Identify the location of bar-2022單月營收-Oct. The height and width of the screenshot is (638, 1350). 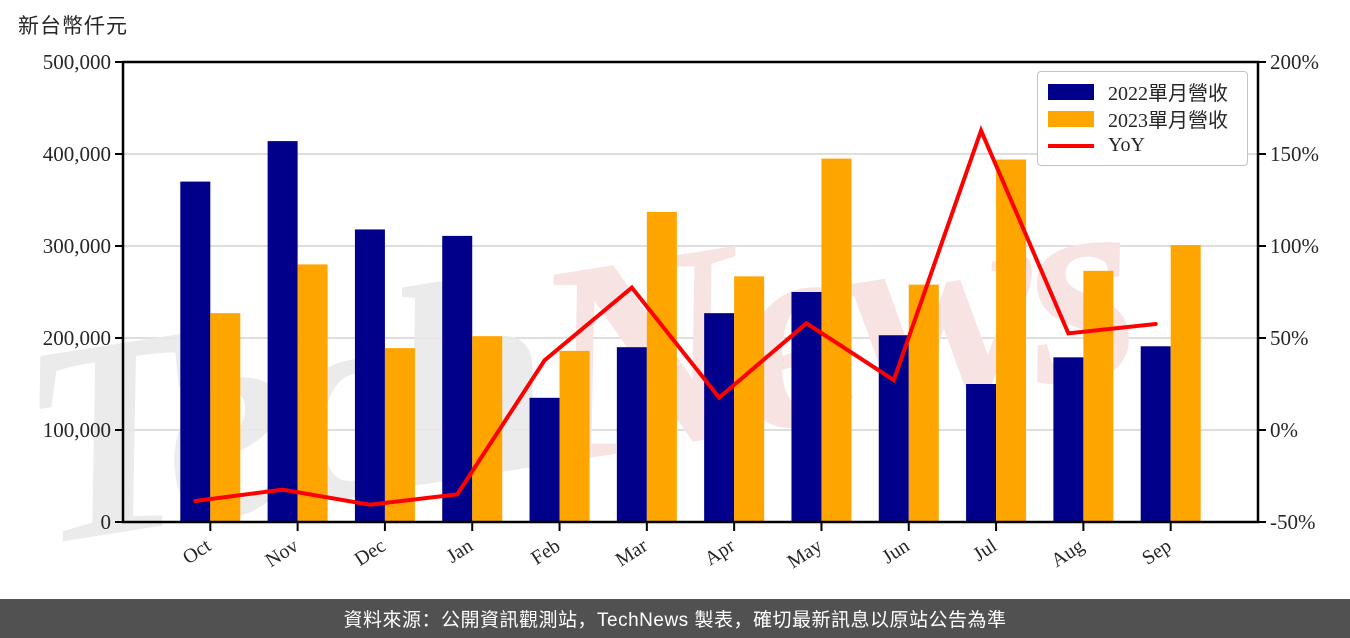
(195, 351).